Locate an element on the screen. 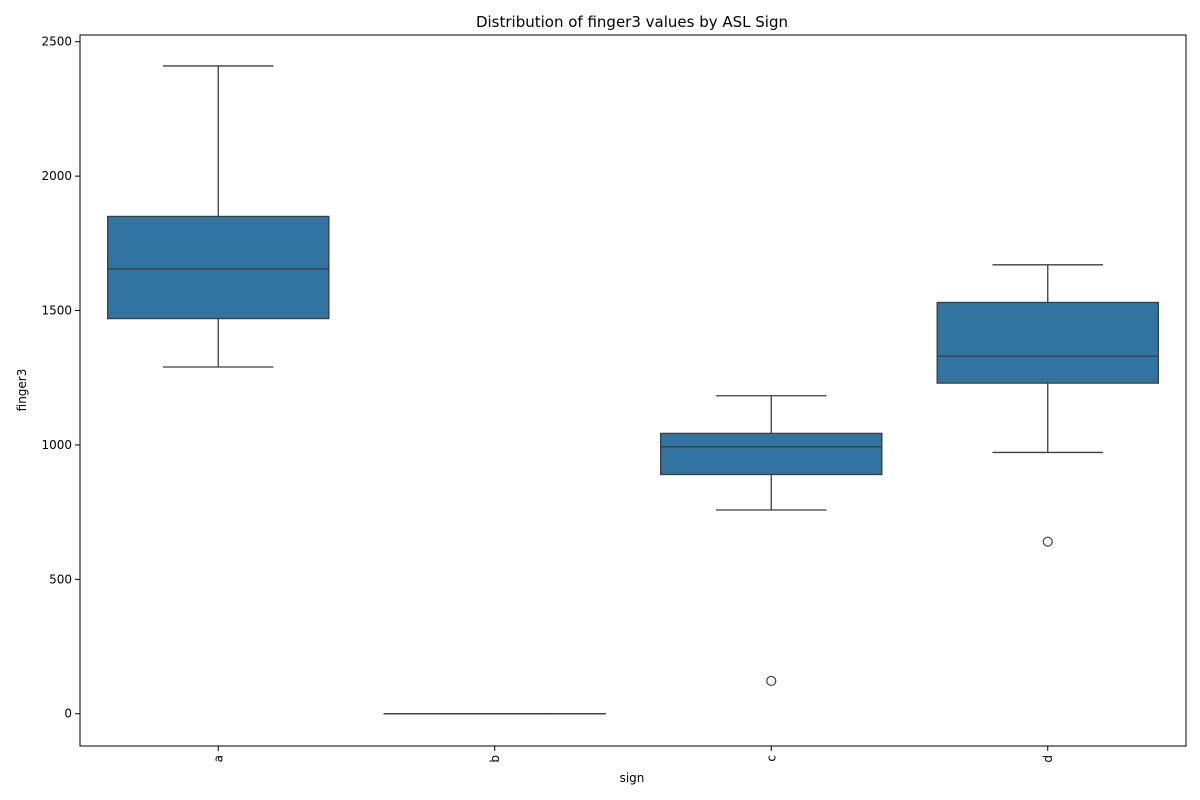 The image size is (1200, 800). box-group-d is located at coordinates (1048, 405).